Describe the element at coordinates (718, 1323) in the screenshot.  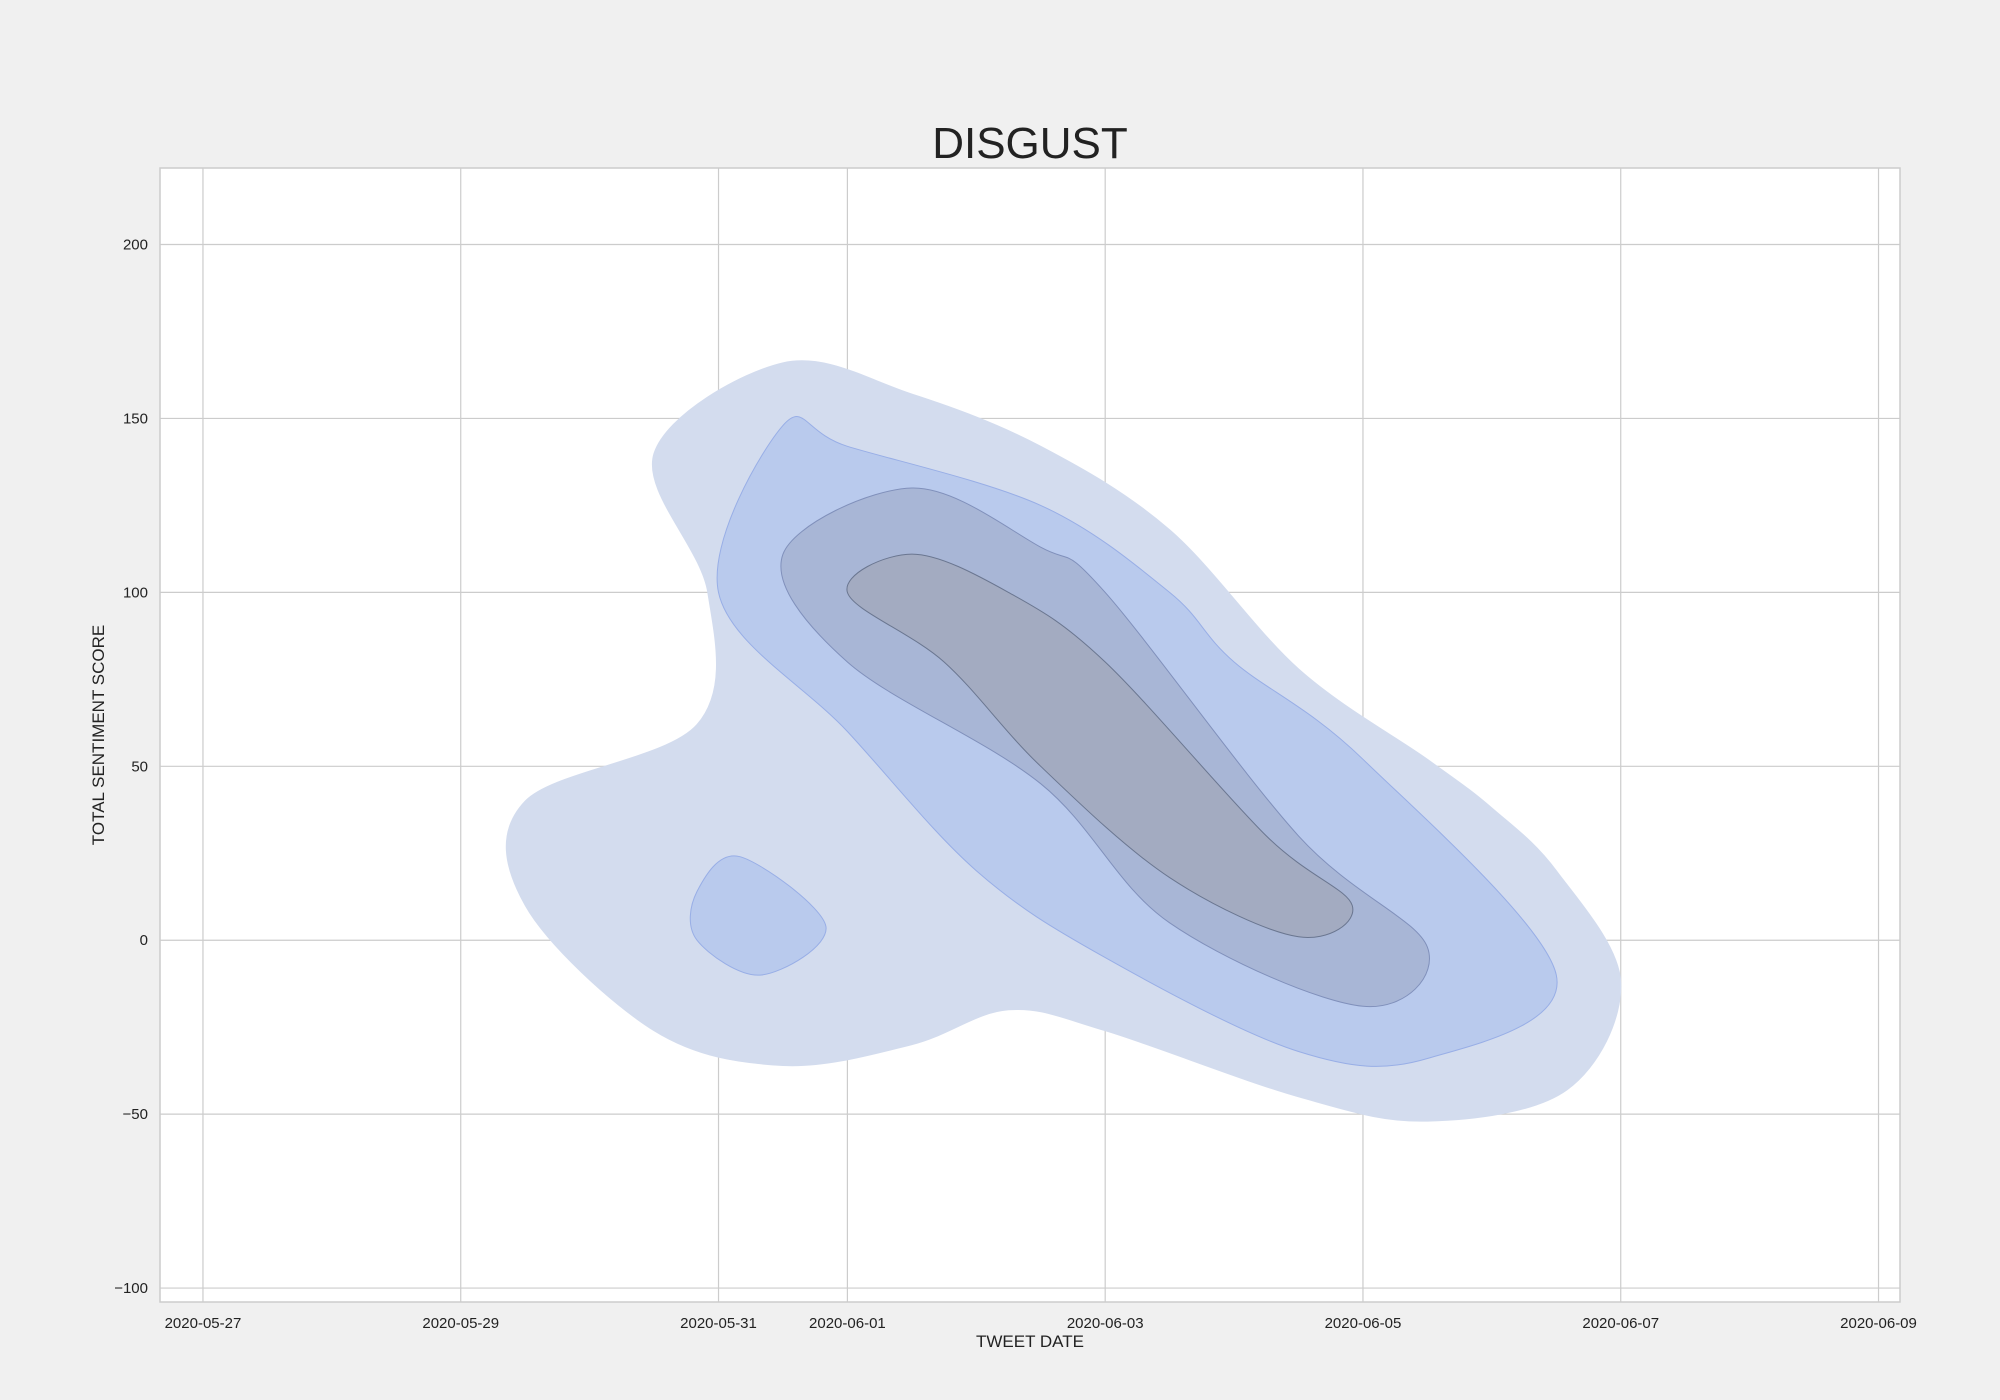
I see `x-tick-label: 2020-05-31` at that location.